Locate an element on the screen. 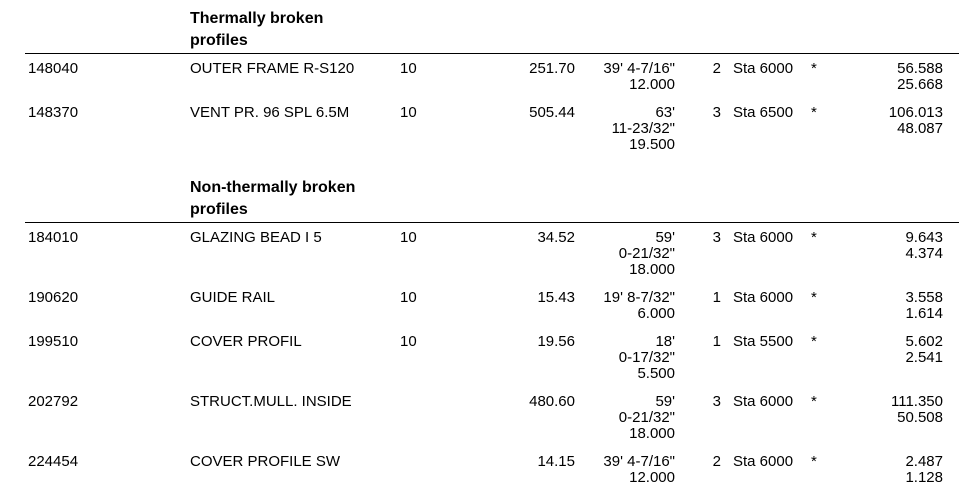 Image resolution: width=959 pixels, height=491 pixels. weight-line: 111.350 is located at coordinates (917, 401).